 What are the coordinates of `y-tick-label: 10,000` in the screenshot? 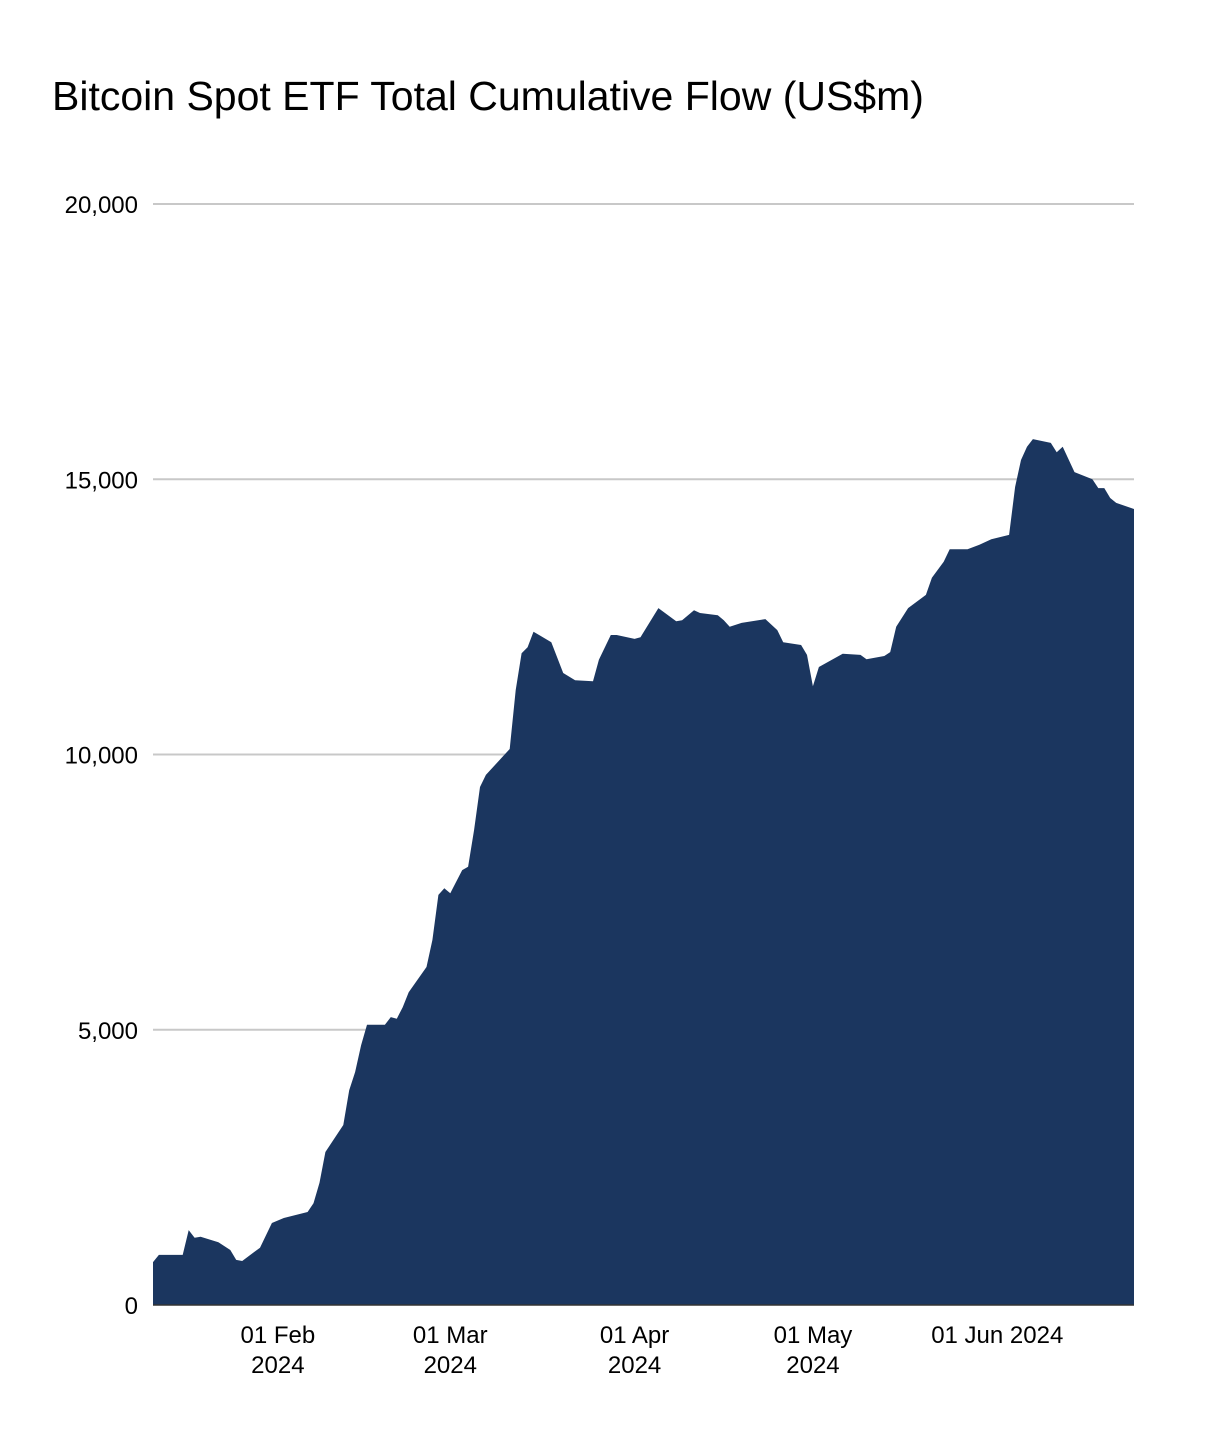 It's located at (101, 756).